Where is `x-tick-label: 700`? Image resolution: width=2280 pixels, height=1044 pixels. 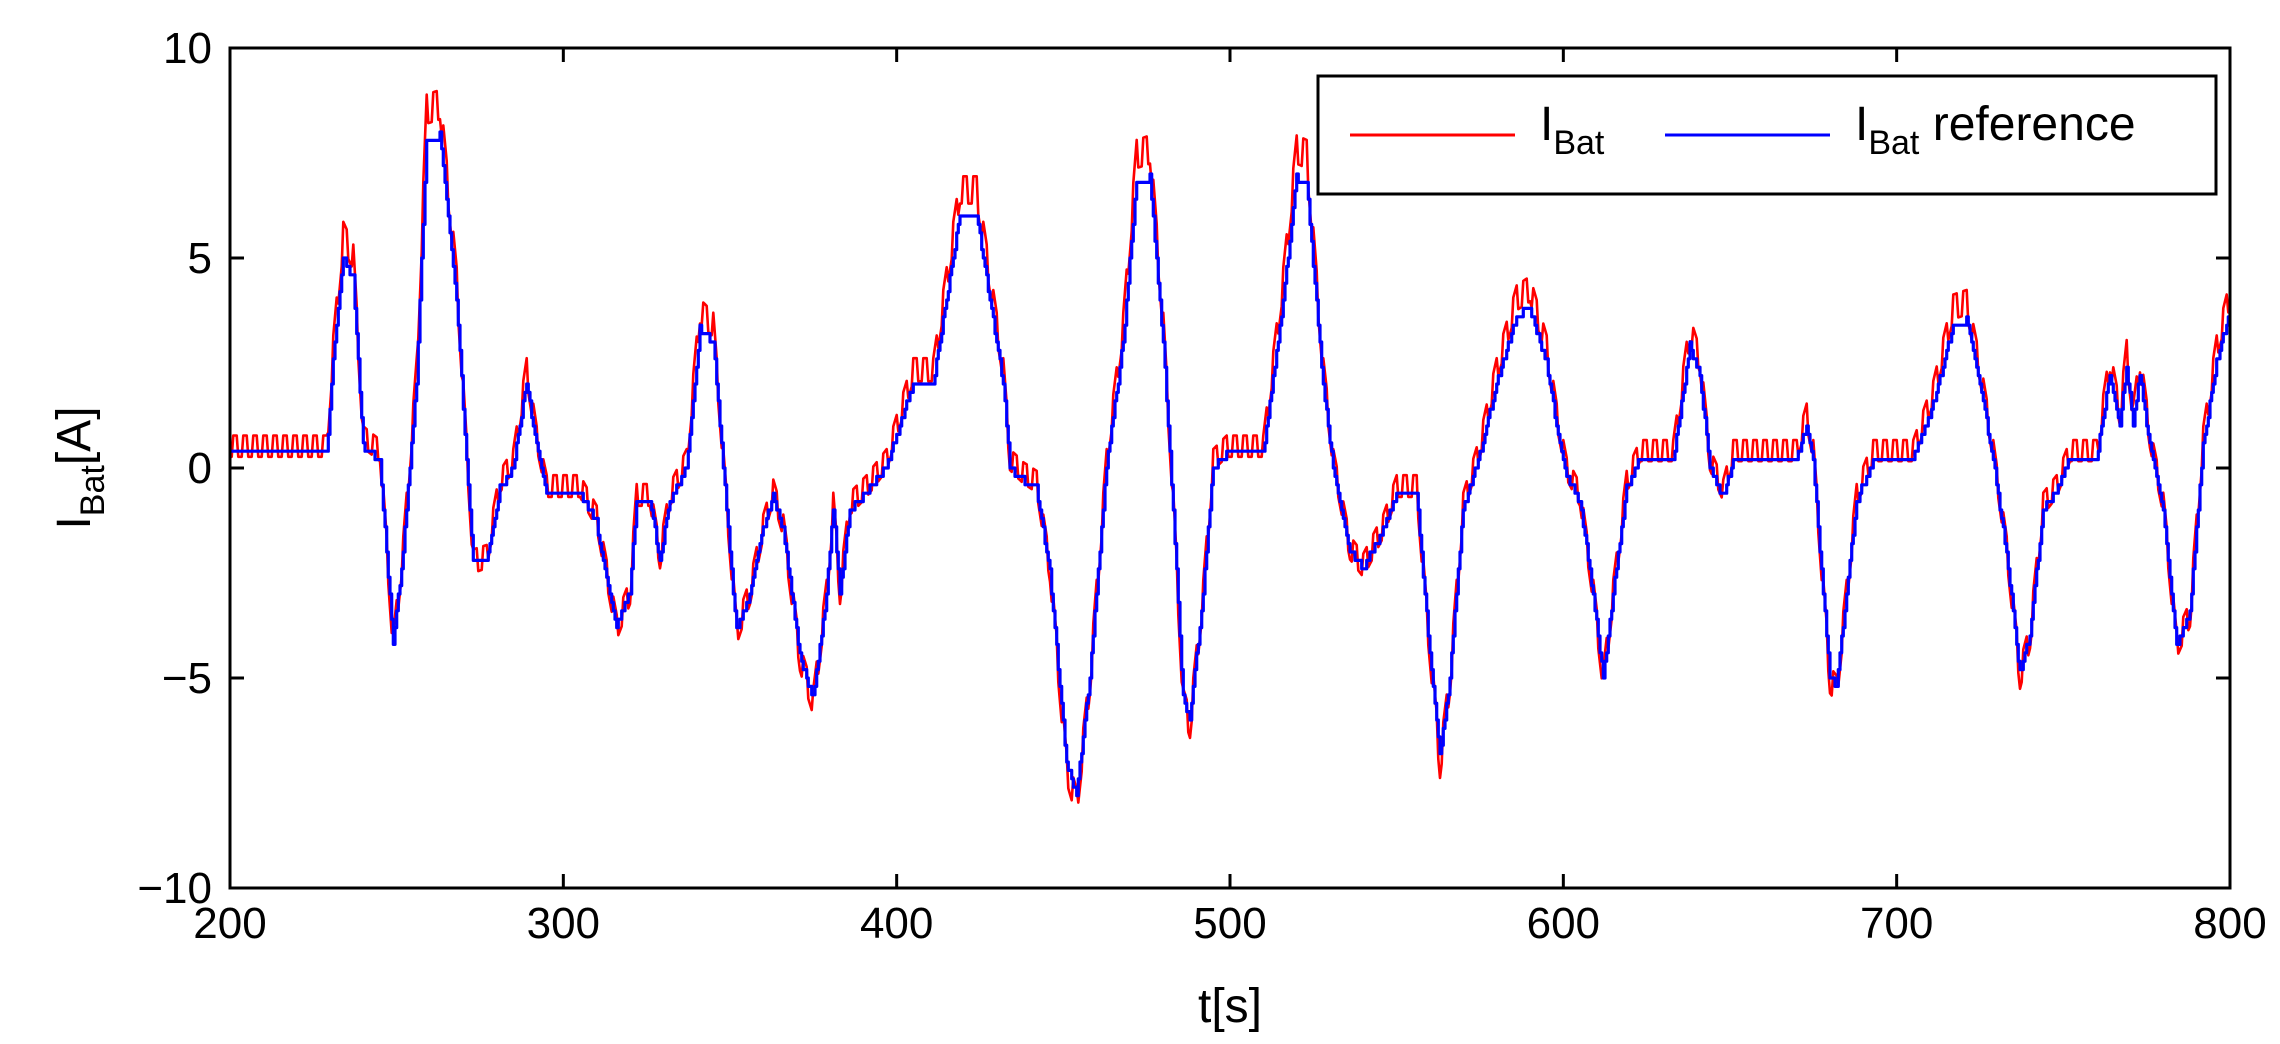
x-tick-label: 700 is located at coordinates (1896, 923).